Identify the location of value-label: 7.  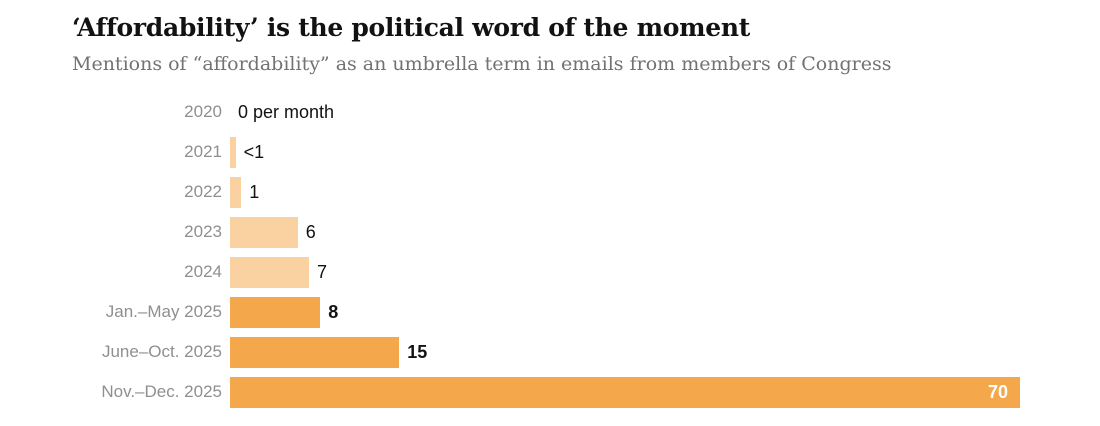
(322, 271).